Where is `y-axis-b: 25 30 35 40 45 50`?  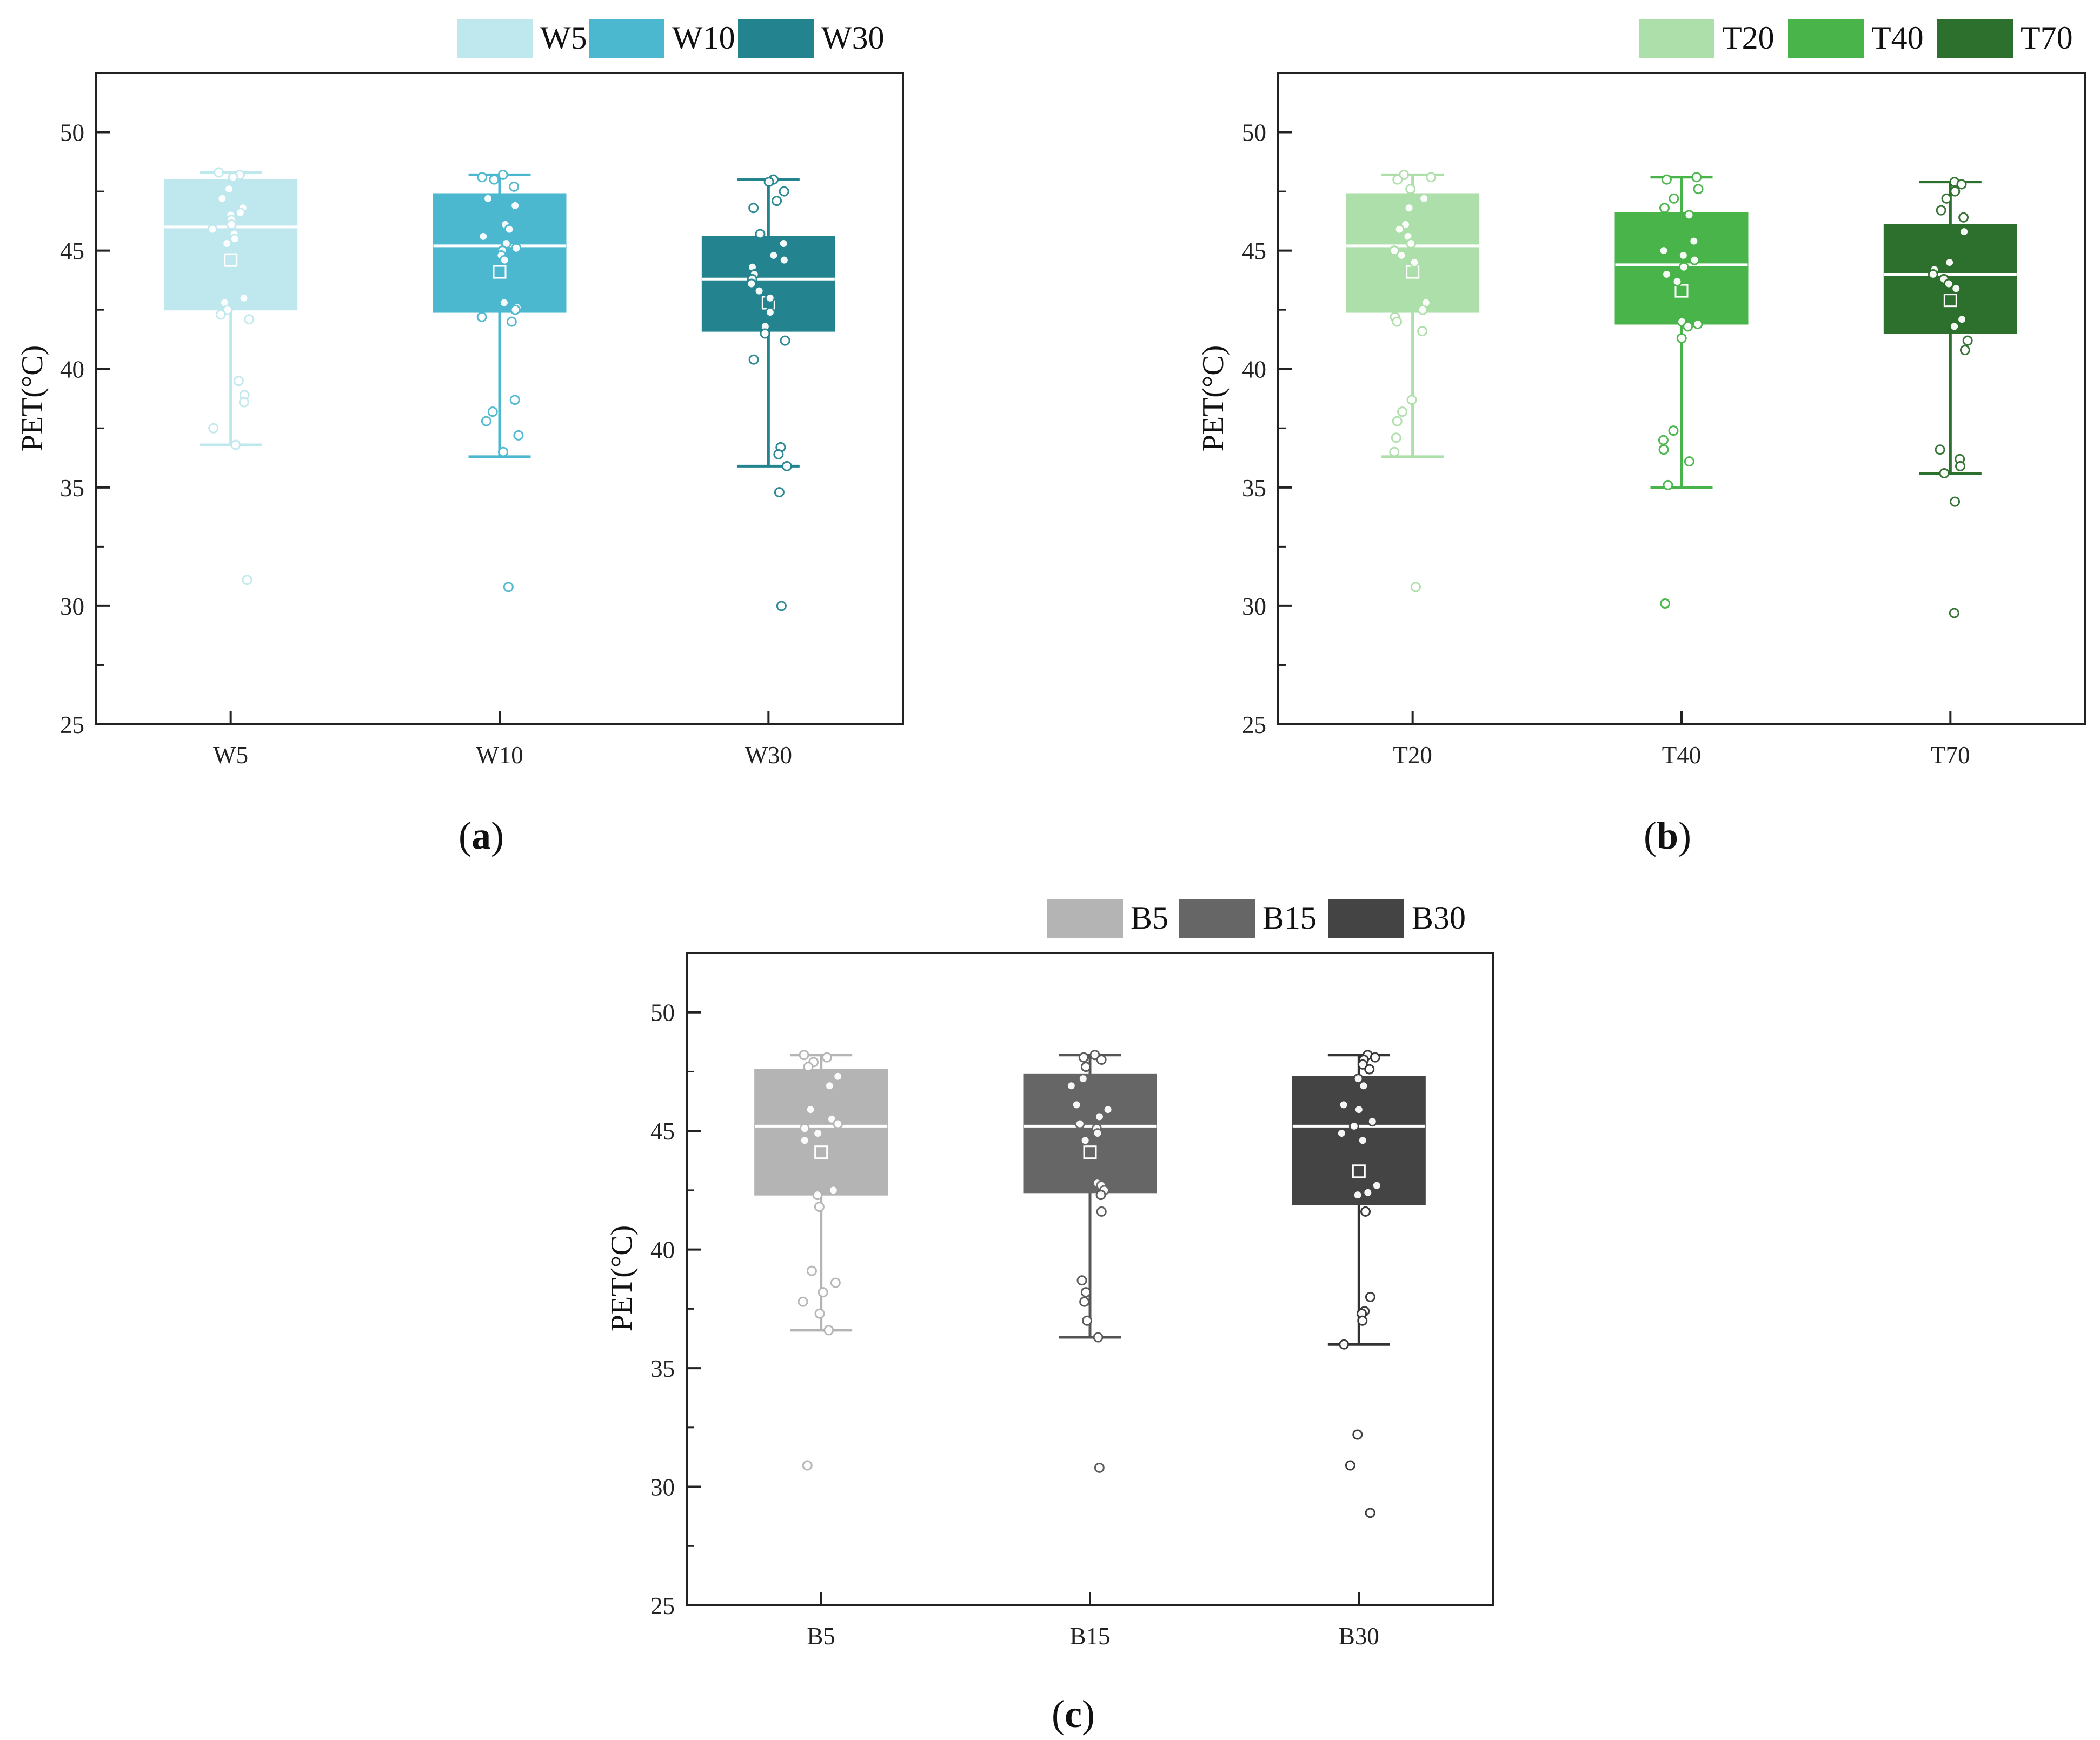
y-axis-b: 25 30 35 40 45 50 is located at coordinates (1267, 429).